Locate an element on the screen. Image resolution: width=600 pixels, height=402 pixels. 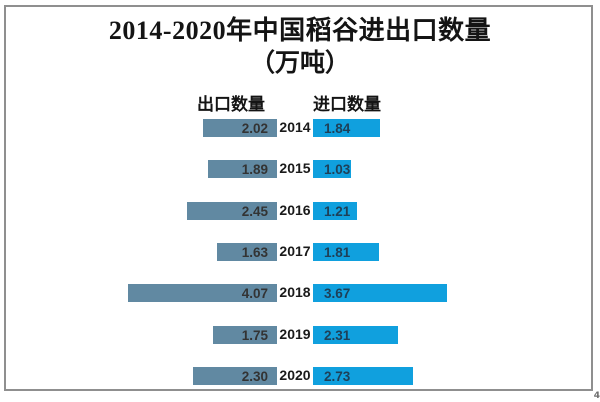
chart-row: 4.07 2018 3.67 is located at coordinates (300, 293).